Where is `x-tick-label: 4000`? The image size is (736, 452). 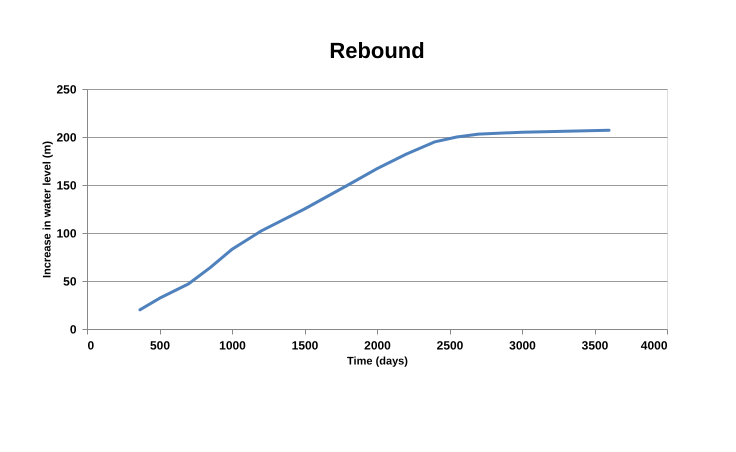
x-tick-label: 4000 is located at coordinates (654, 345).